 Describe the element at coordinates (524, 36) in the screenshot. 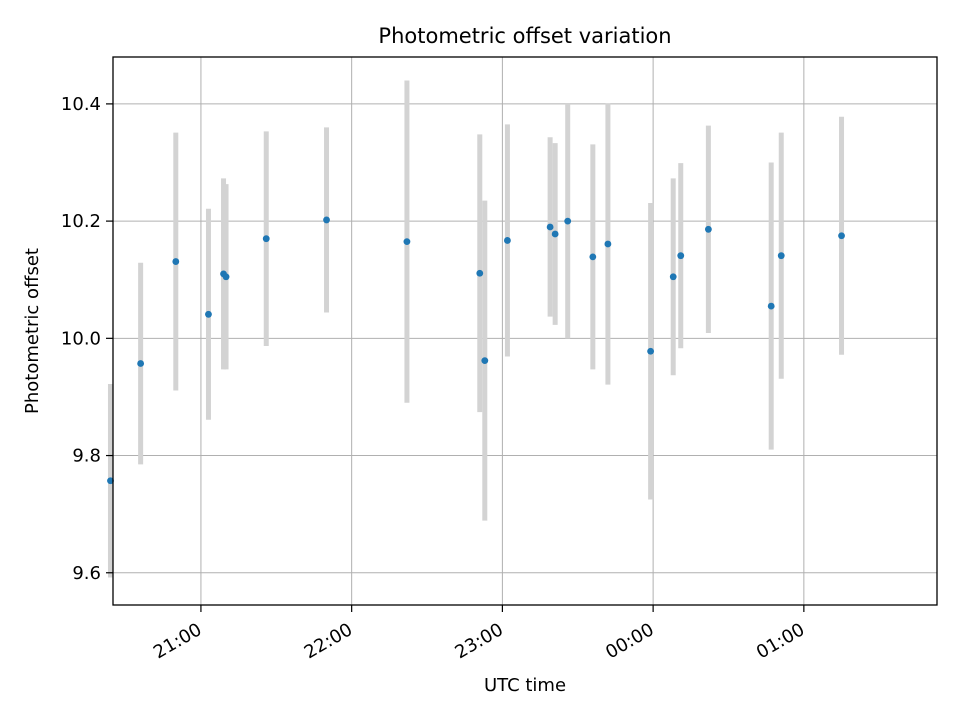

I see `chart-title: Photometric offset variation` at that location.